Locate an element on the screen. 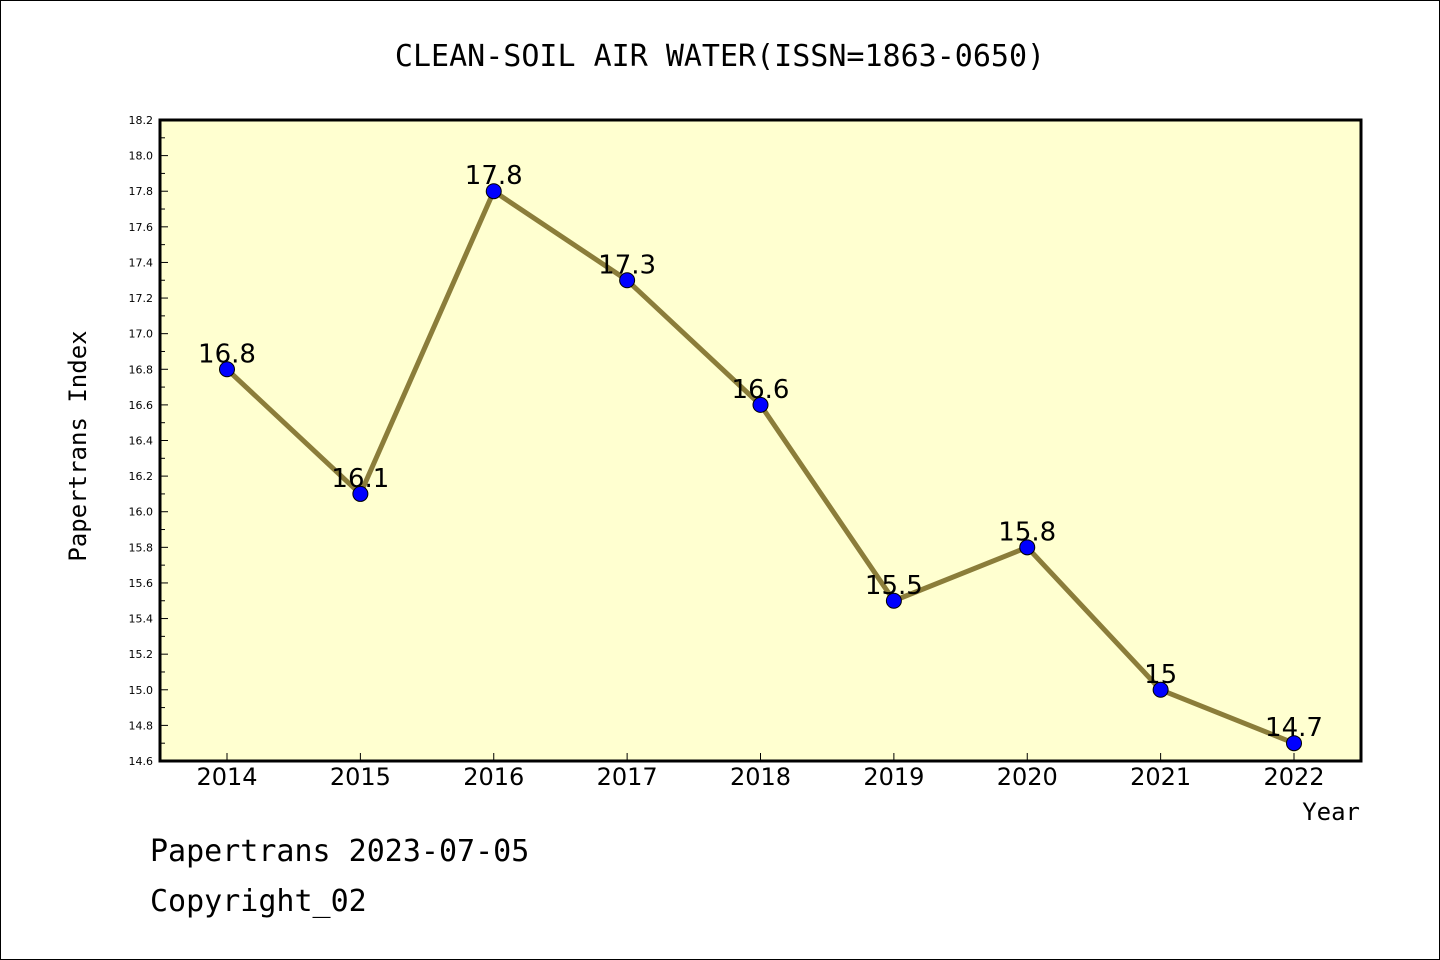  data-label: 15.8 is located at coordinates (1027, 532).